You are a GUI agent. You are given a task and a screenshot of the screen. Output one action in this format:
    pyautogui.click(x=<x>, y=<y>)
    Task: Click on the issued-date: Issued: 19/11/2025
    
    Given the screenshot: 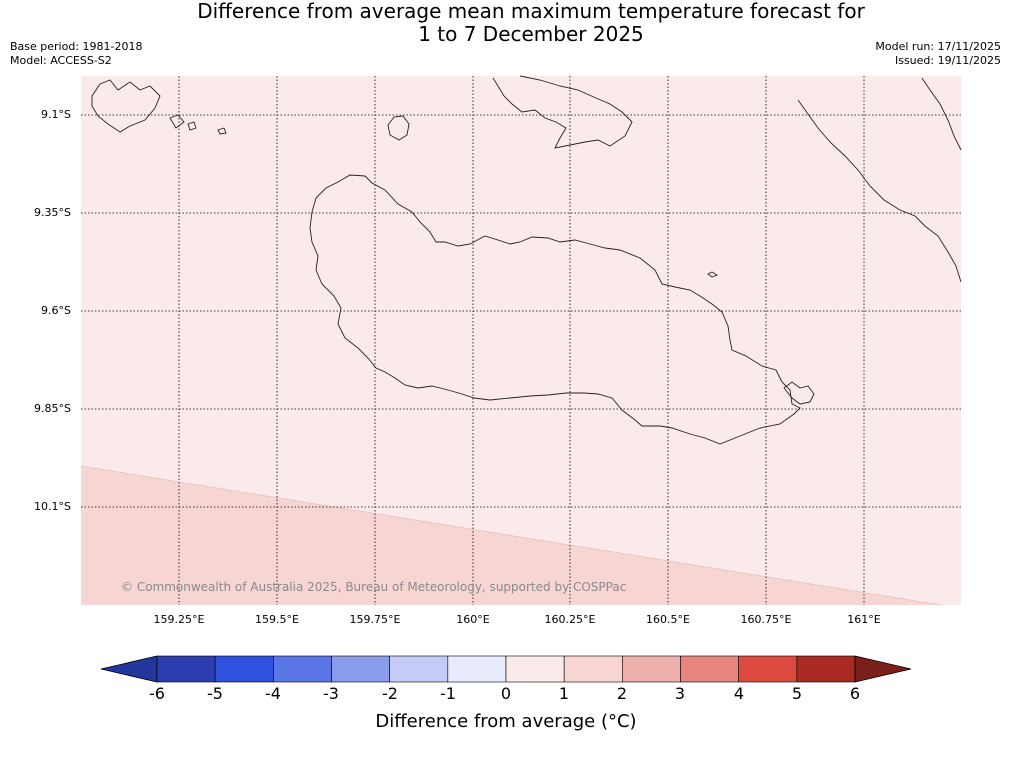 What is the action you would take?
    pyautogui.click(x=947, y=60)
    